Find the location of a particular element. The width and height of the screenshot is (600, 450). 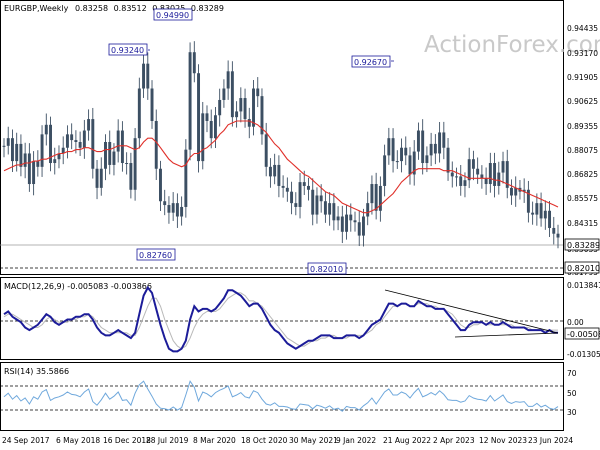

y-tick-3: 0.90625 is located at coordinates (582, 101).